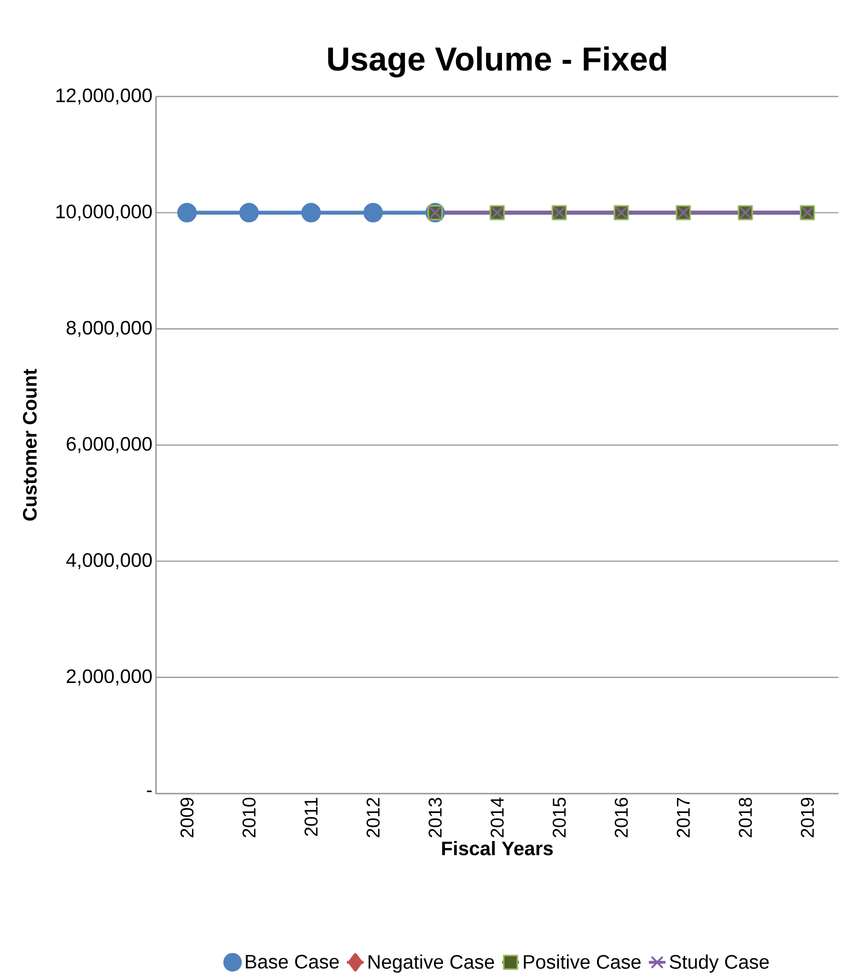 This screenshot has width=860, height=974. I want to click on y-tick-label: 8,000,000, so click(109, 328).